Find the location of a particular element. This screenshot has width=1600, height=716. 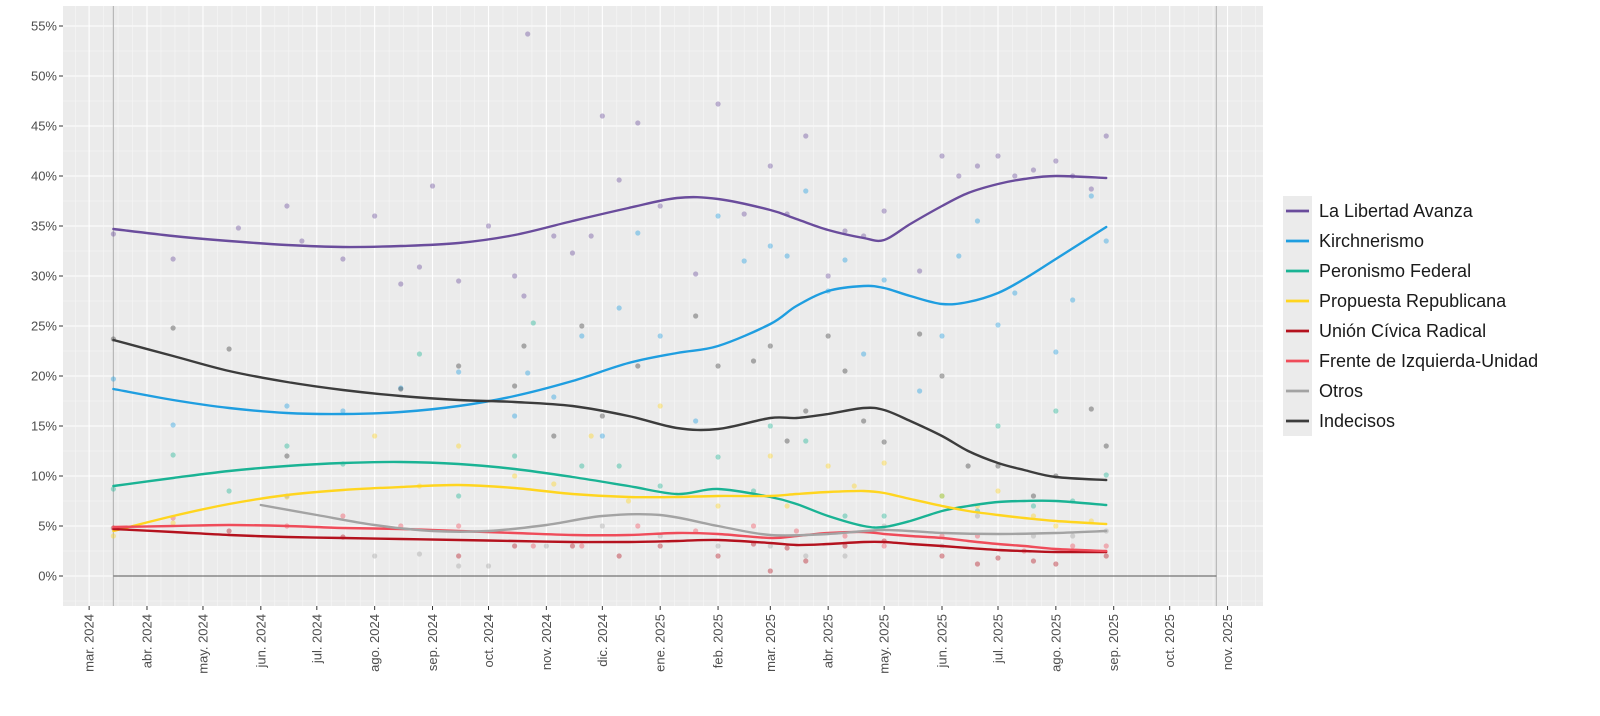

x-tick-label: jul. 2025 is located at coordinates (997, 639).